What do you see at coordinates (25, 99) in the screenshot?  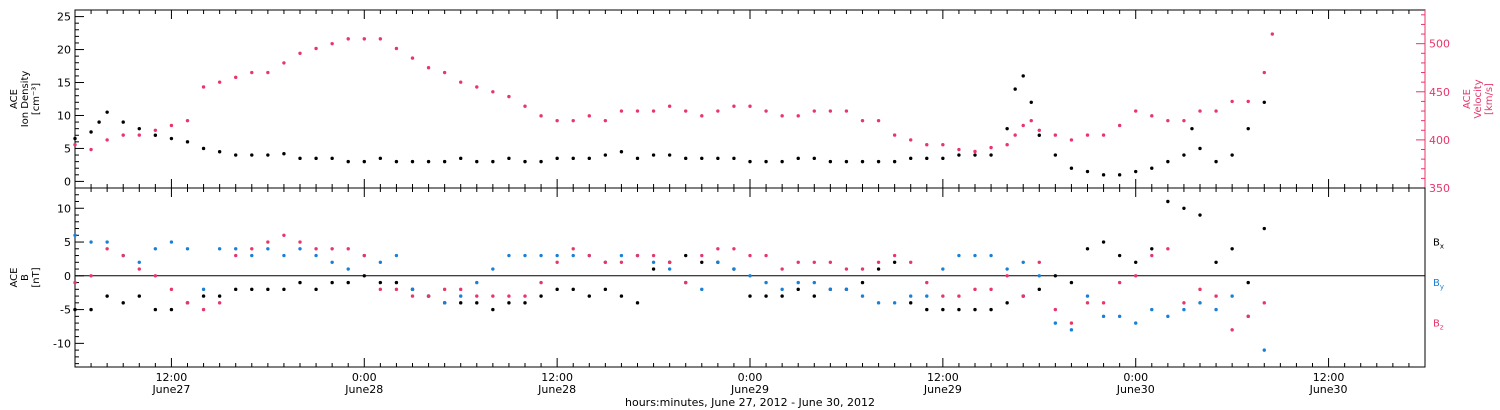 I see `density-axis-title: ACE Ion Density [cm⁻³]` at bounding box center [25, 99].